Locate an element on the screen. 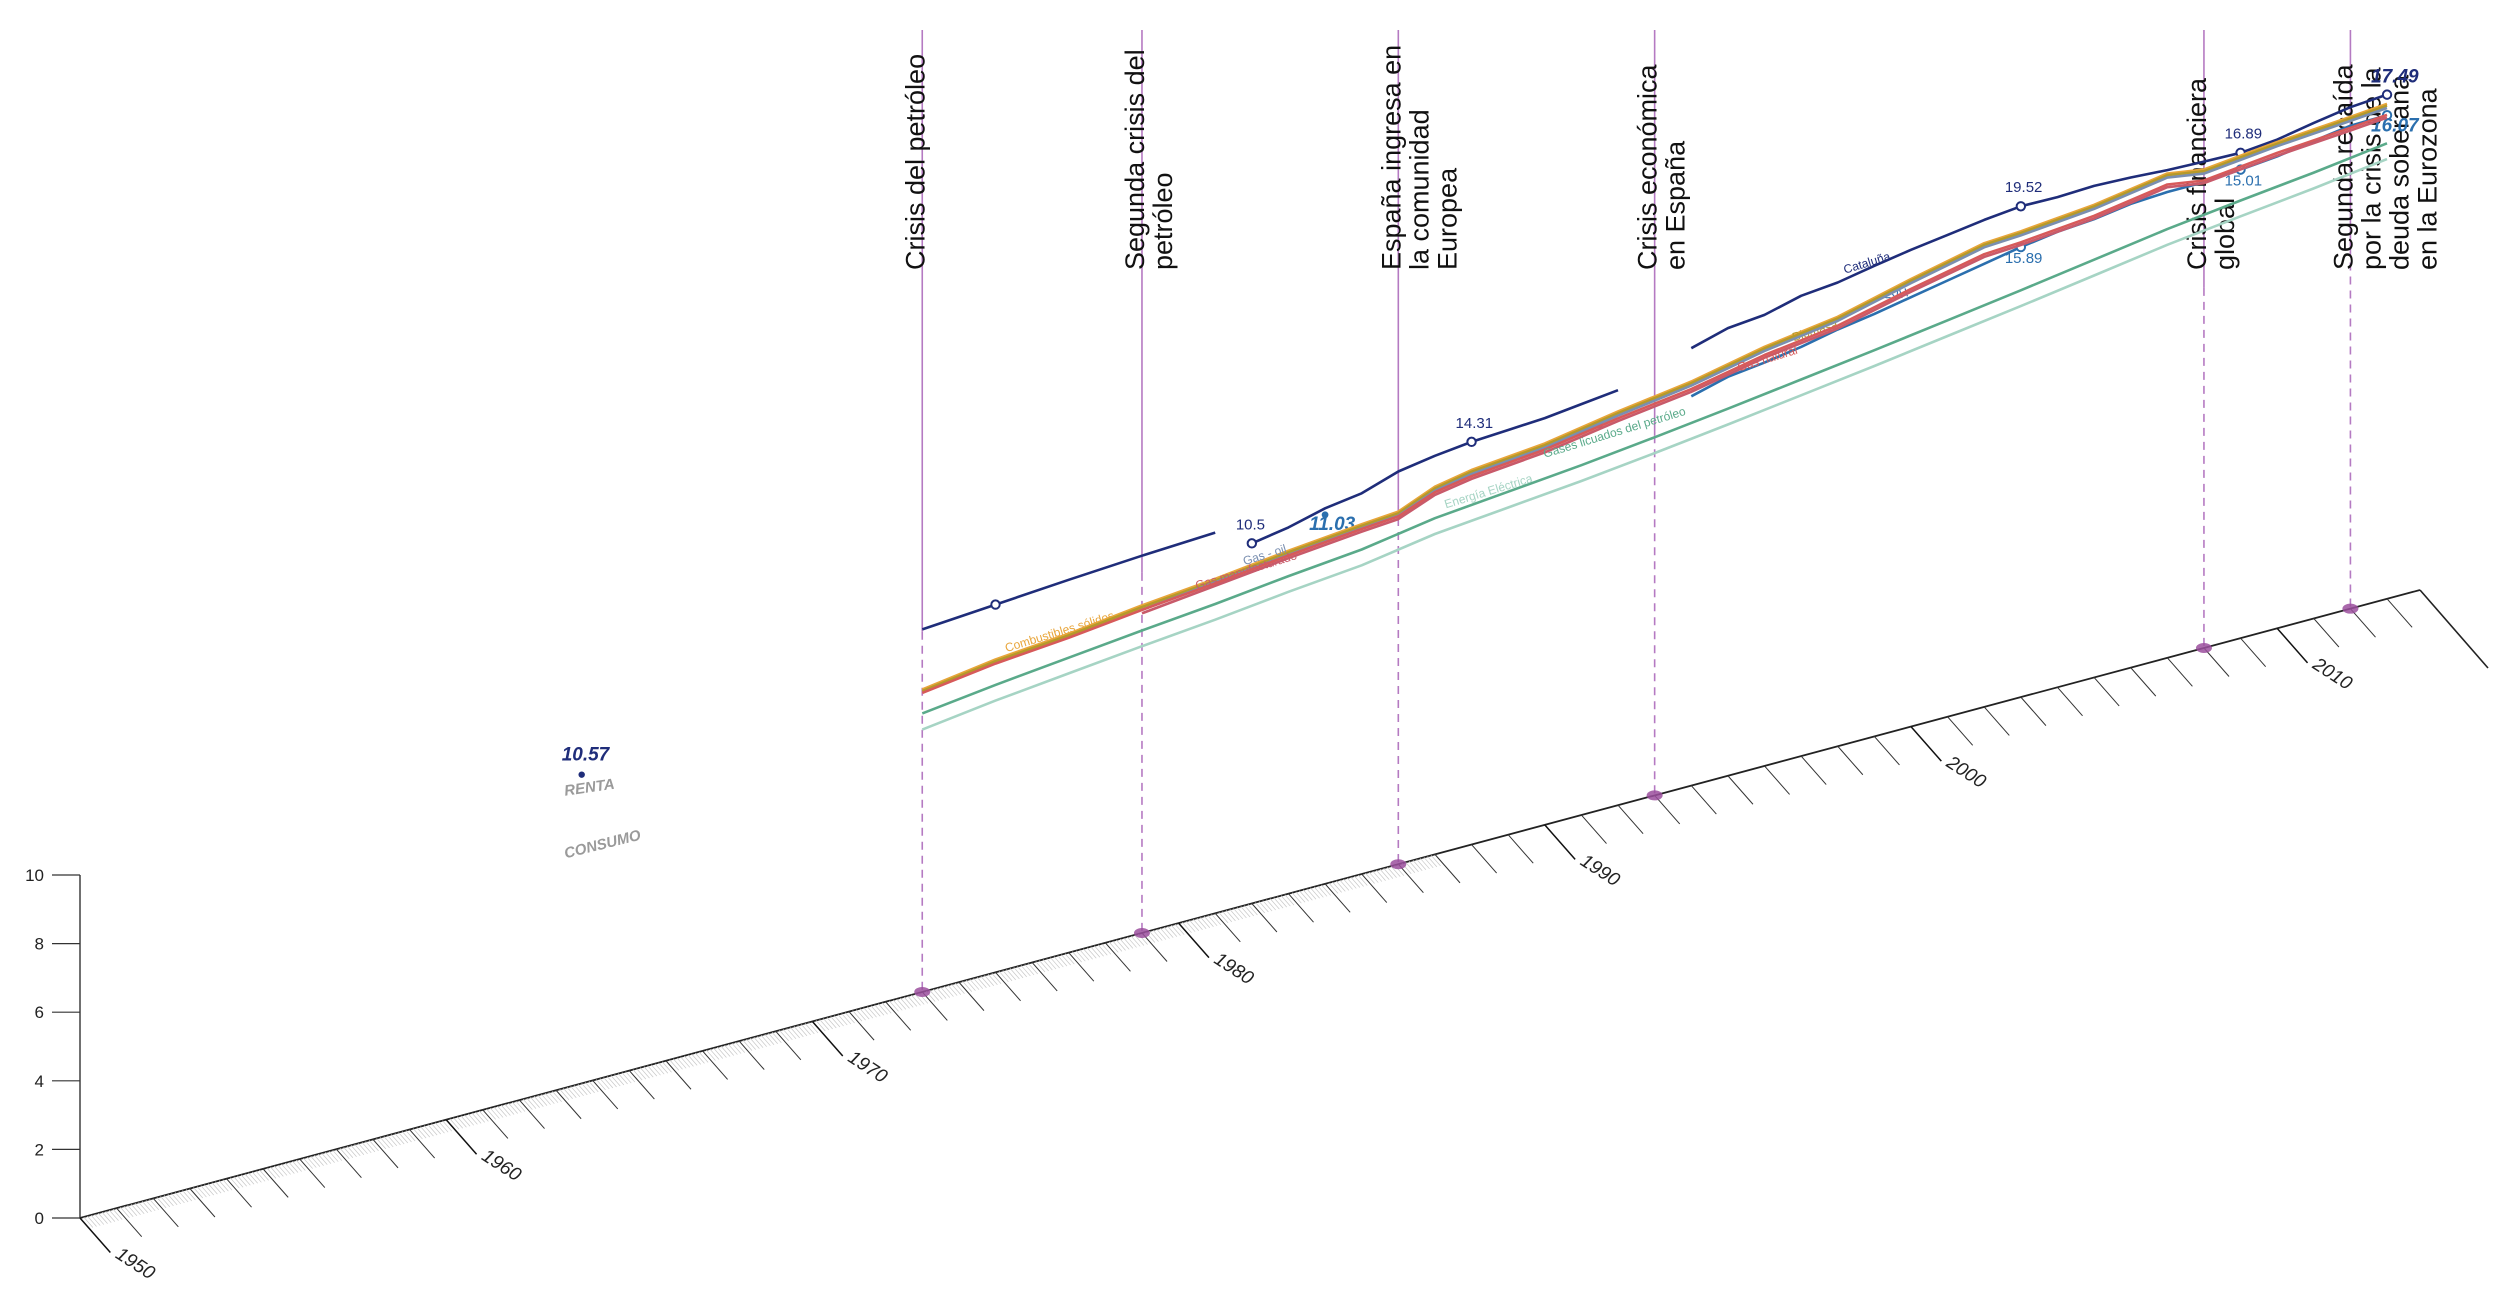  event-label: la comunidad is located at coordinates (1419, 189).